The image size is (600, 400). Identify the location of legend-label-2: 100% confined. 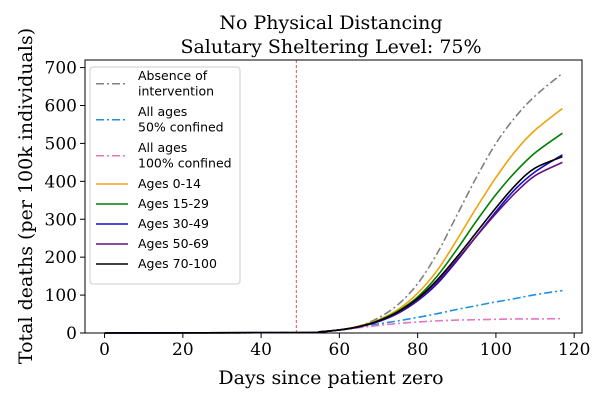
(185, 163).